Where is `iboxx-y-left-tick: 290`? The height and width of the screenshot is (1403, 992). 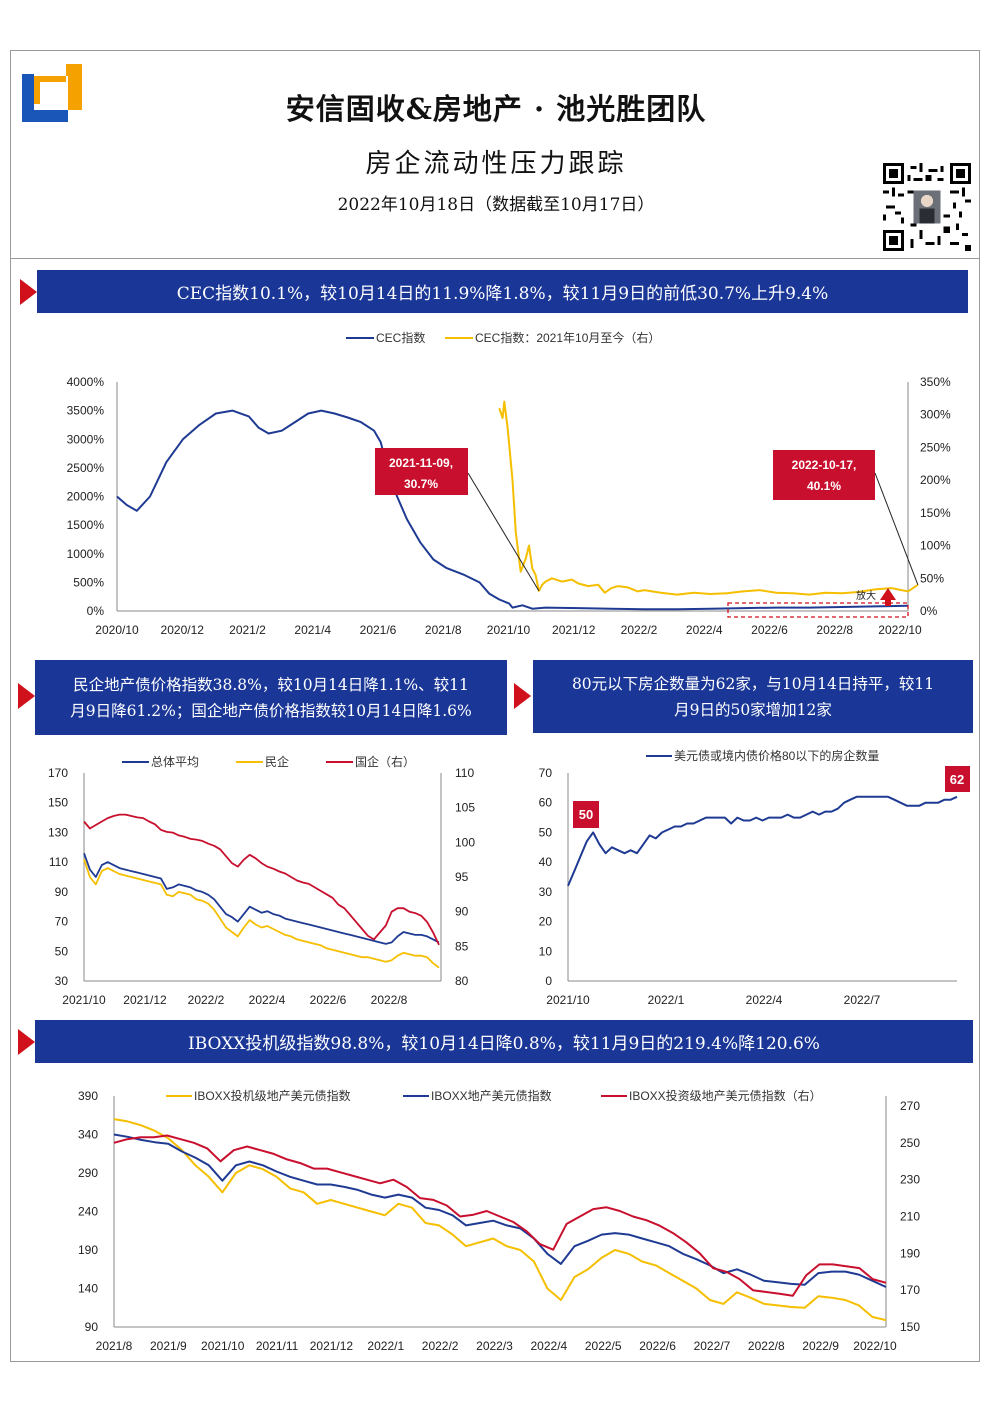
iboxx-y-left-tick: 290 is located at coordinates (88, 1173).